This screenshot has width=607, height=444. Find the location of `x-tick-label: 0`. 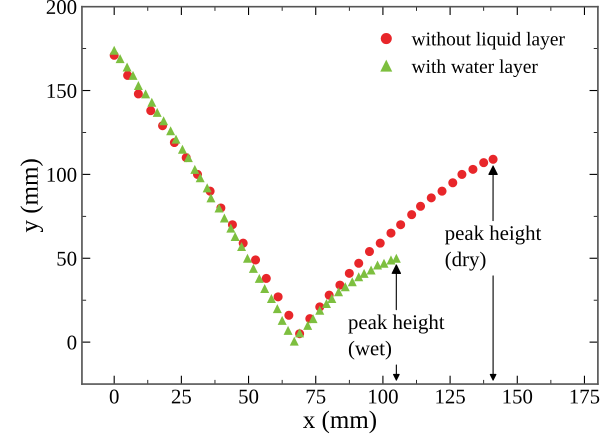

x-tick-label: 0 is located at coordinates (114, 397).